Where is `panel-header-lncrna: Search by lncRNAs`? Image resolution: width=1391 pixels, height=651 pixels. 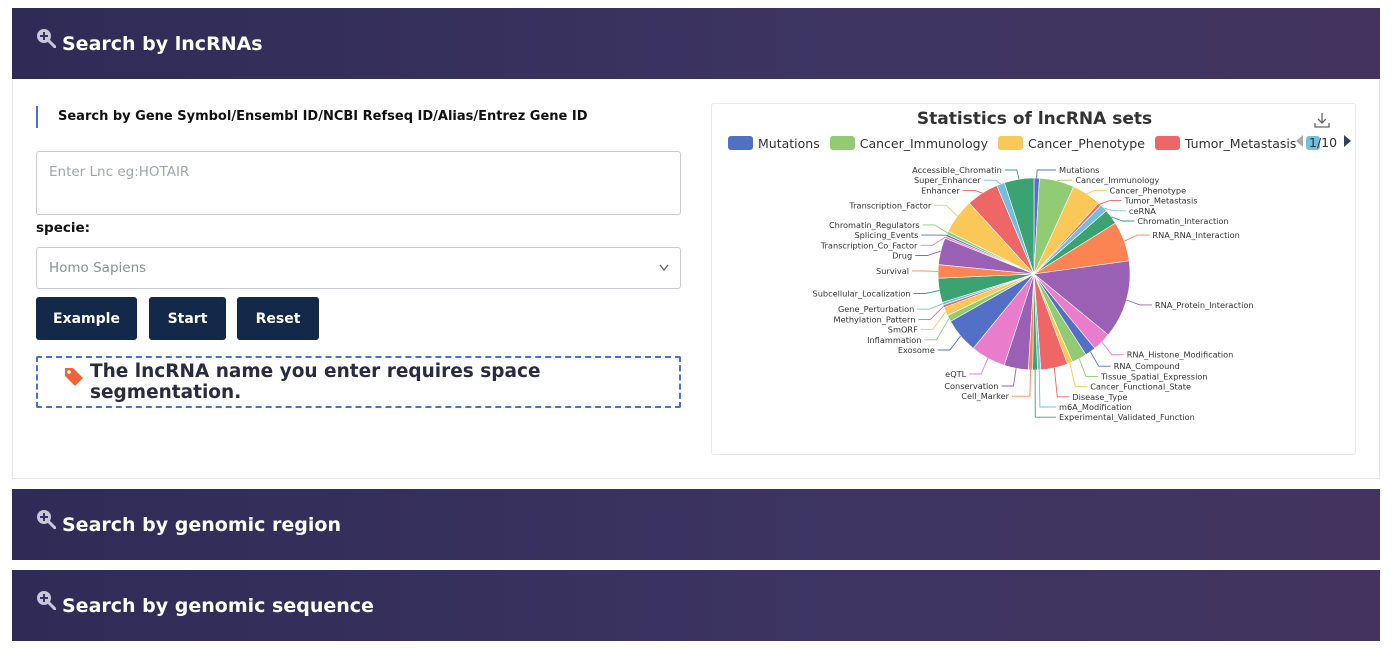 panel-header-lncrna: Search by lncRNAs is located at coordinates (696, 43).